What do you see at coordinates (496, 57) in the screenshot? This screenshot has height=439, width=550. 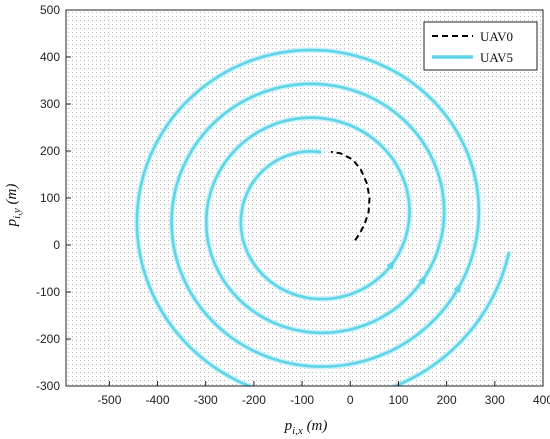 I see `legend-label-uav5: UAV5` at bounding box center [496, 57].